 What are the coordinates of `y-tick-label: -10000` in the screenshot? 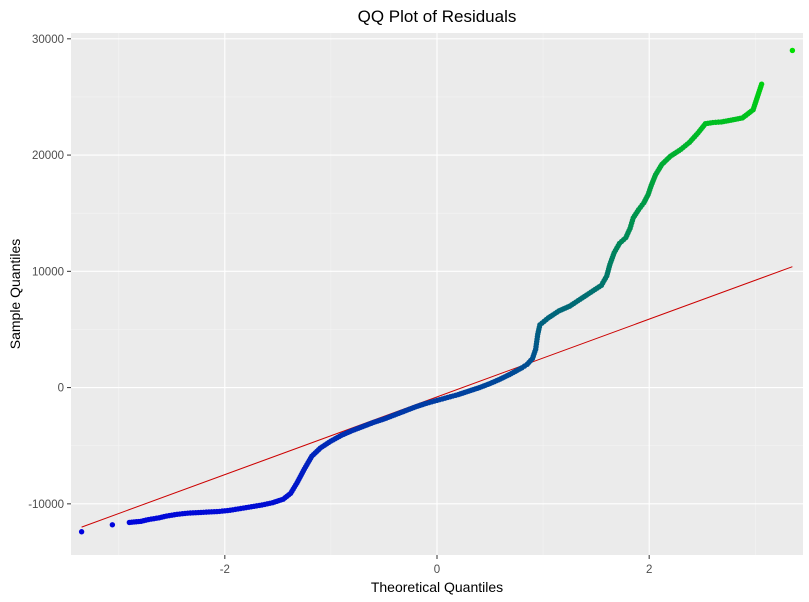 It's located at (46, 505).